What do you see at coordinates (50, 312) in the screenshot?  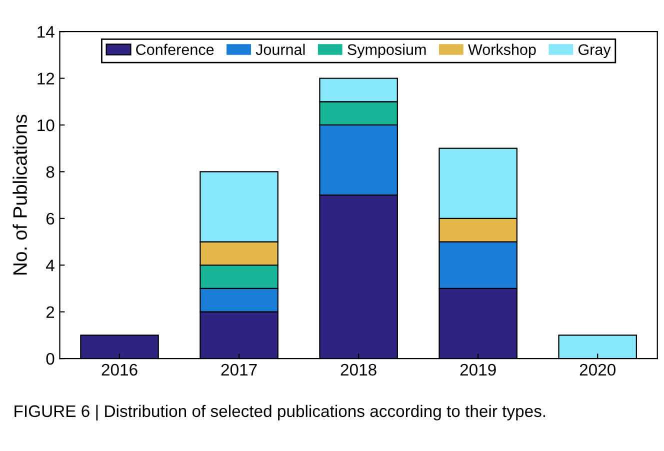 I see `y-tick-label: 2` at bounding box center [50, 312].